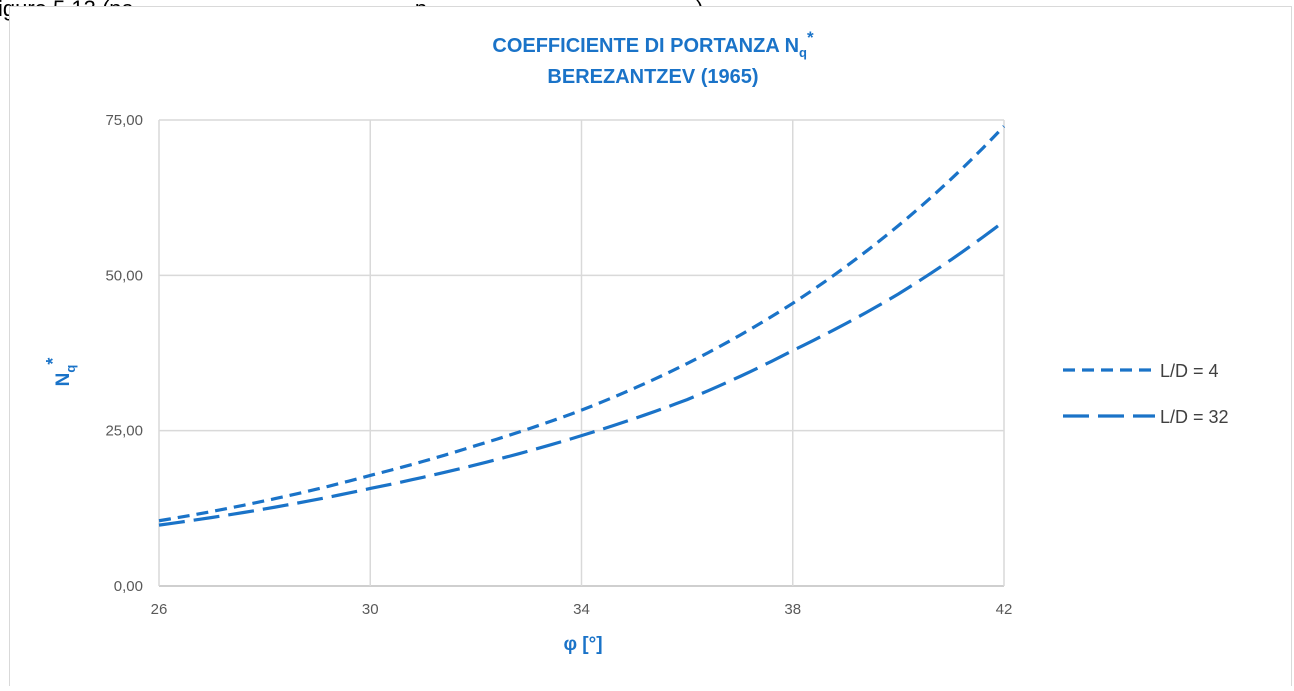 This screenshot has width=1294, height=691. What do you see at coordinates (370, 609) in the screenshot?
I see `x-tick-label: 30` at bounding box center [370, 609].